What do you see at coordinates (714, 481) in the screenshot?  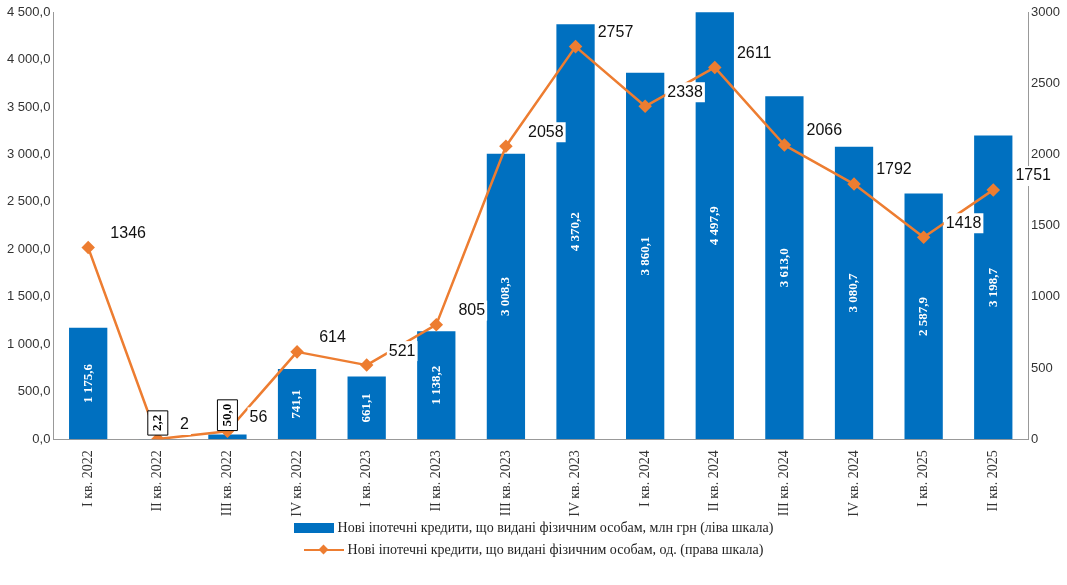 I see `x-tick-label: II кв. 2024` at bounding box center [714, 481].